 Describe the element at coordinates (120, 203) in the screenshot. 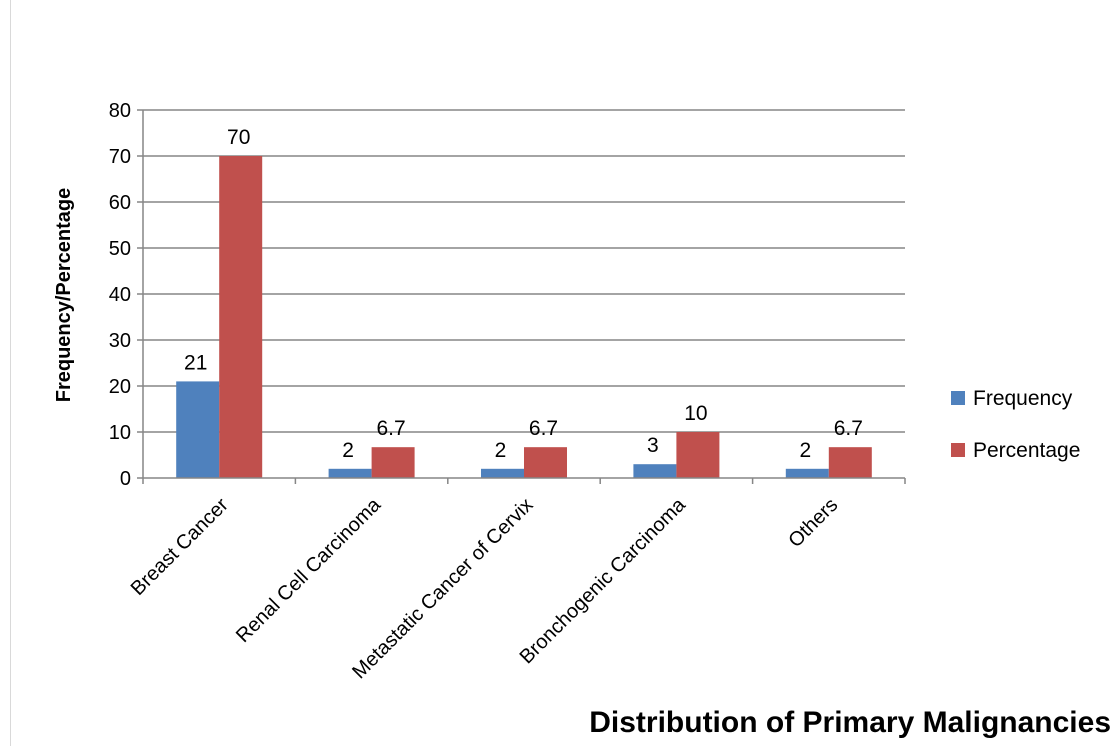

I see `y-tick-label: 60` at that location.